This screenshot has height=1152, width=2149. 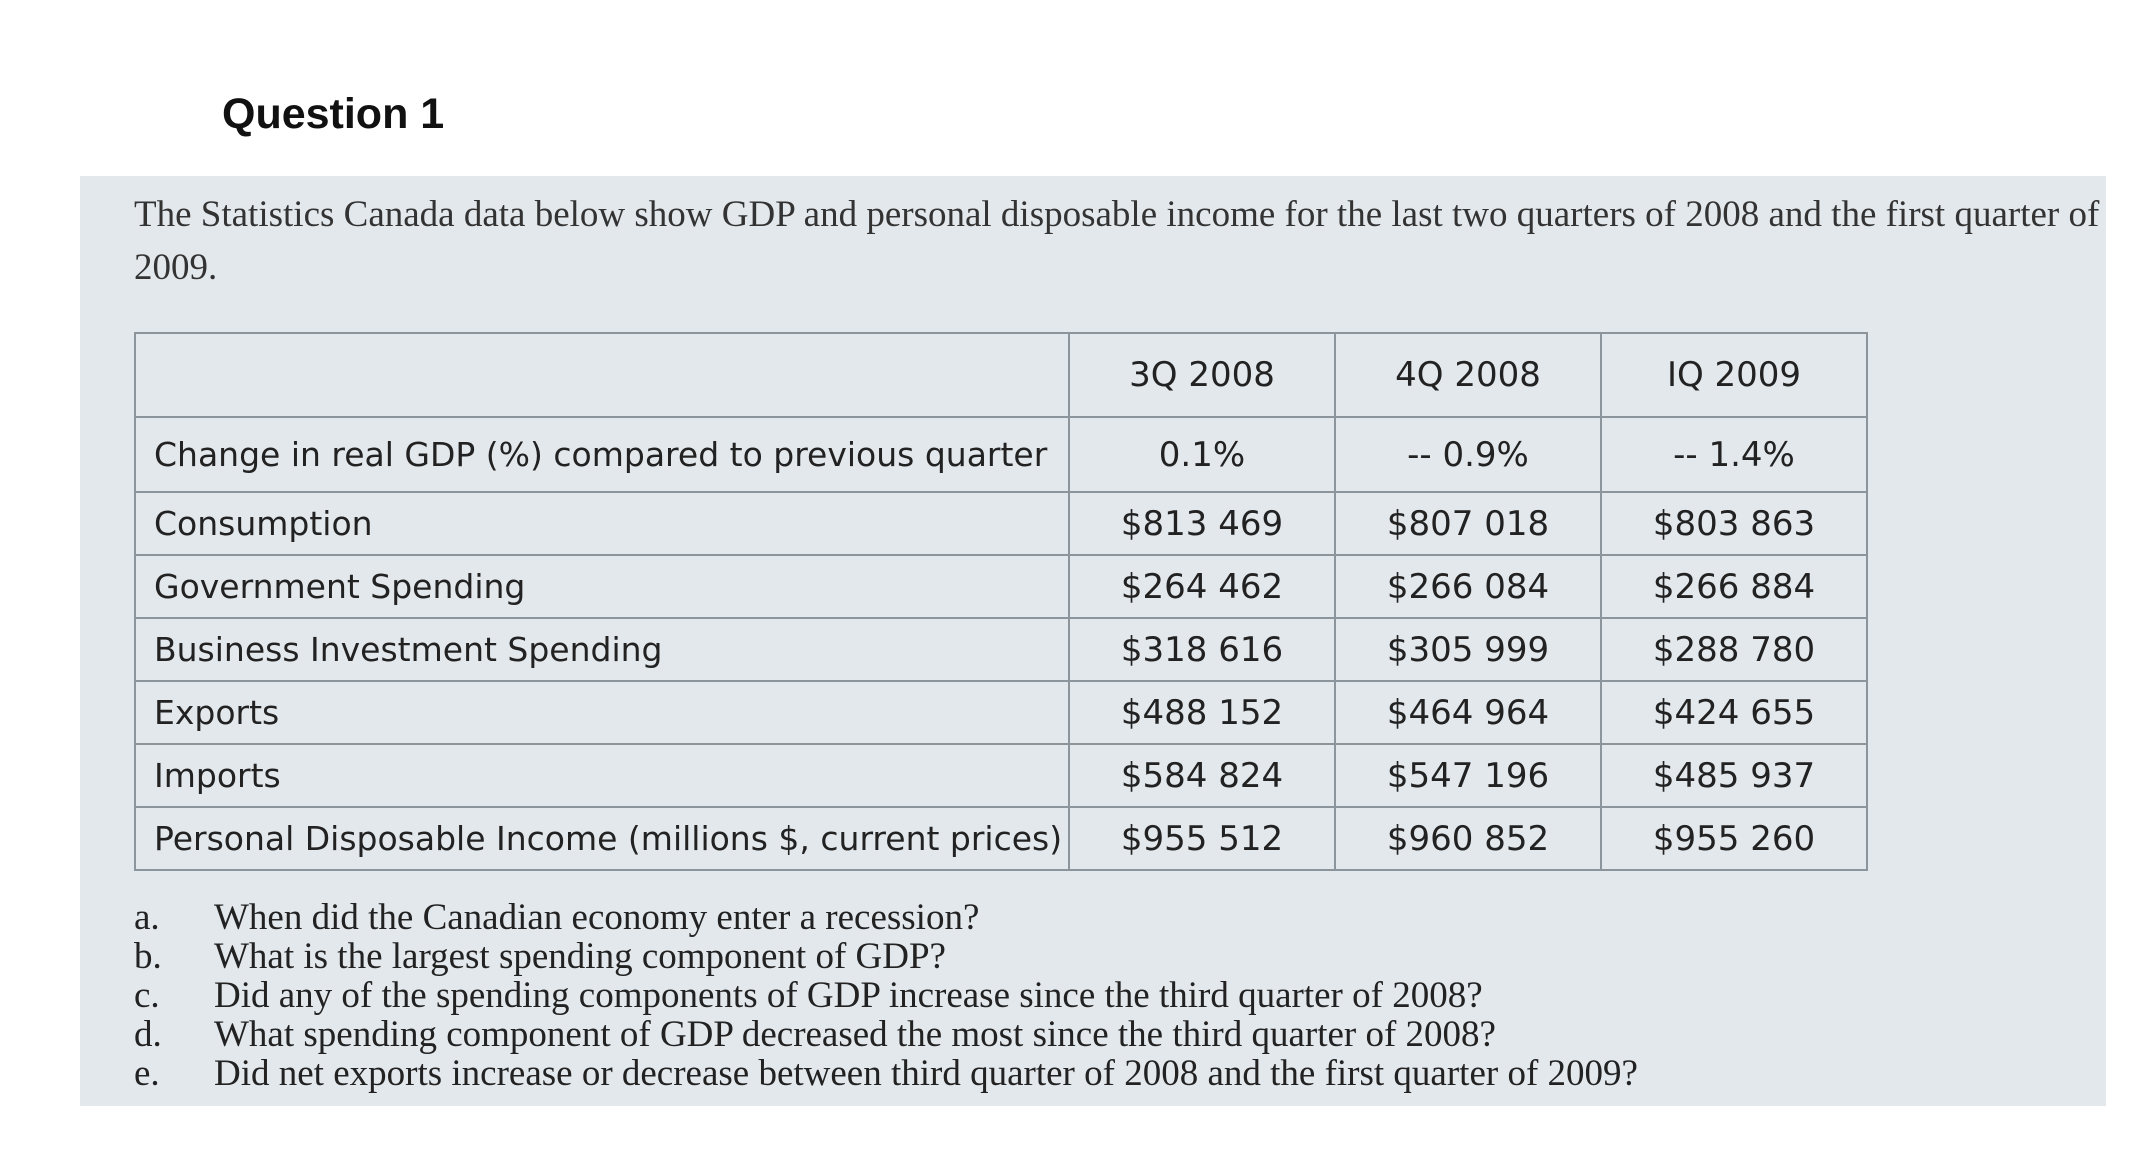 I want to click on question-letter: c., so click(x=147, y=995).